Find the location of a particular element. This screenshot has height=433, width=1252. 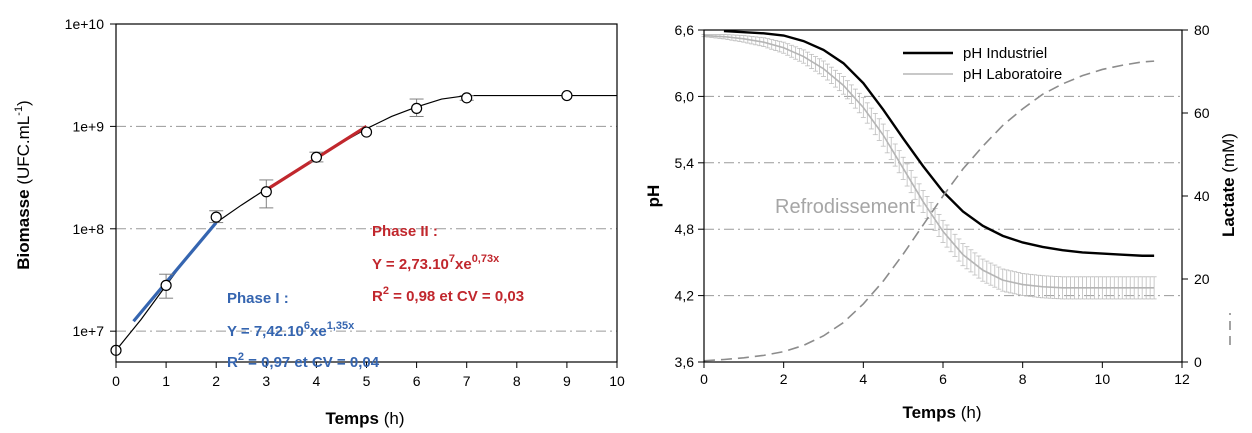

x-tick-label: 12 is located at coordinates (1182, 379).